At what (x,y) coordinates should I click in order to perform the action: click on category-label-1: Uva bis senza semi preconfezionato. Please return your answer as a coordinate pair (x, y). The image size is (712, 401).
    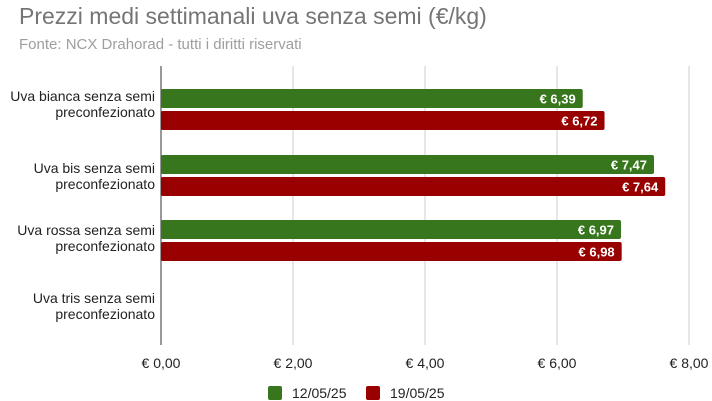
    Looking at the image, I should click on (94, 176).